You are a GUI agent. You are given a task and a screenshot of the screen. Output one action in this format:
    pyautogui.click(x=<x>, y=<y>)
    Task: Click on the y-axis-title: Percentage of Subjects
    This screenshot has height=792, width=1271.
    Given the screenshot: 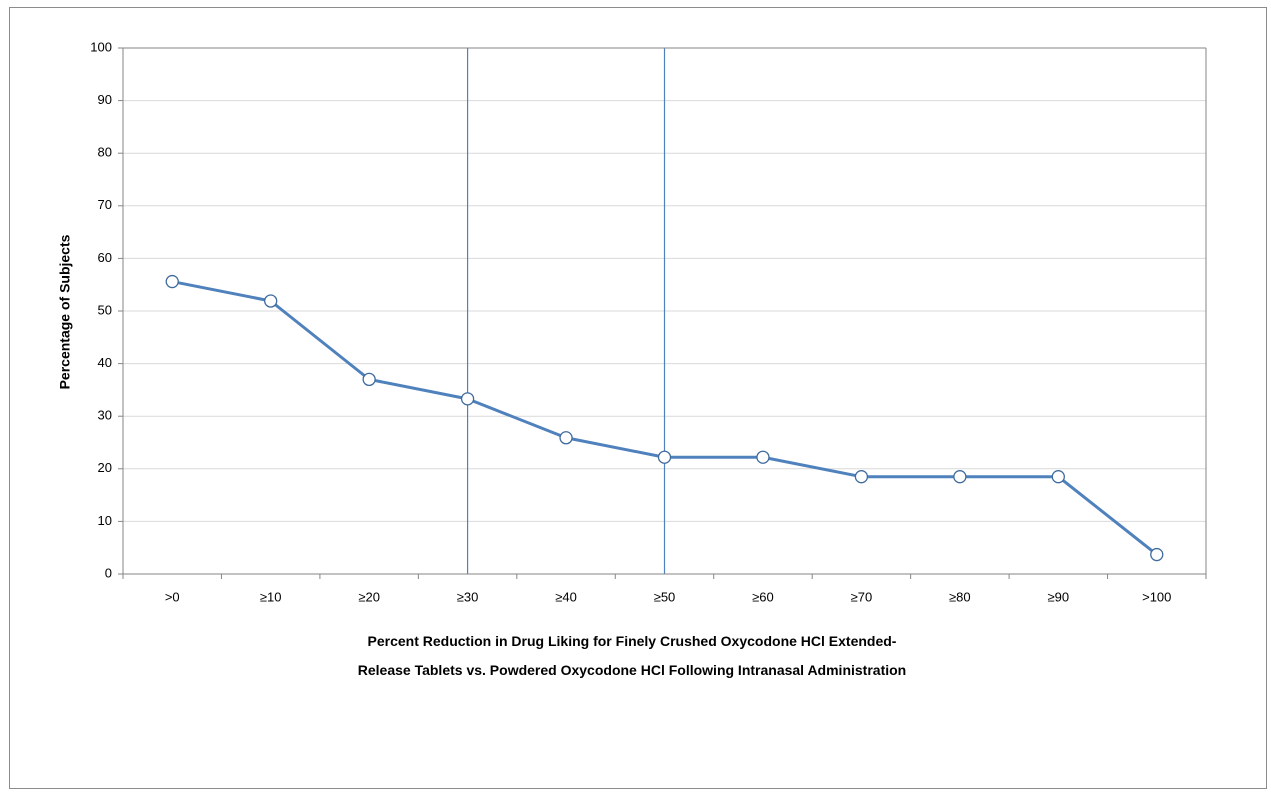 What is the action you would take?
    pyautogui.click(x=65, y=311)
    